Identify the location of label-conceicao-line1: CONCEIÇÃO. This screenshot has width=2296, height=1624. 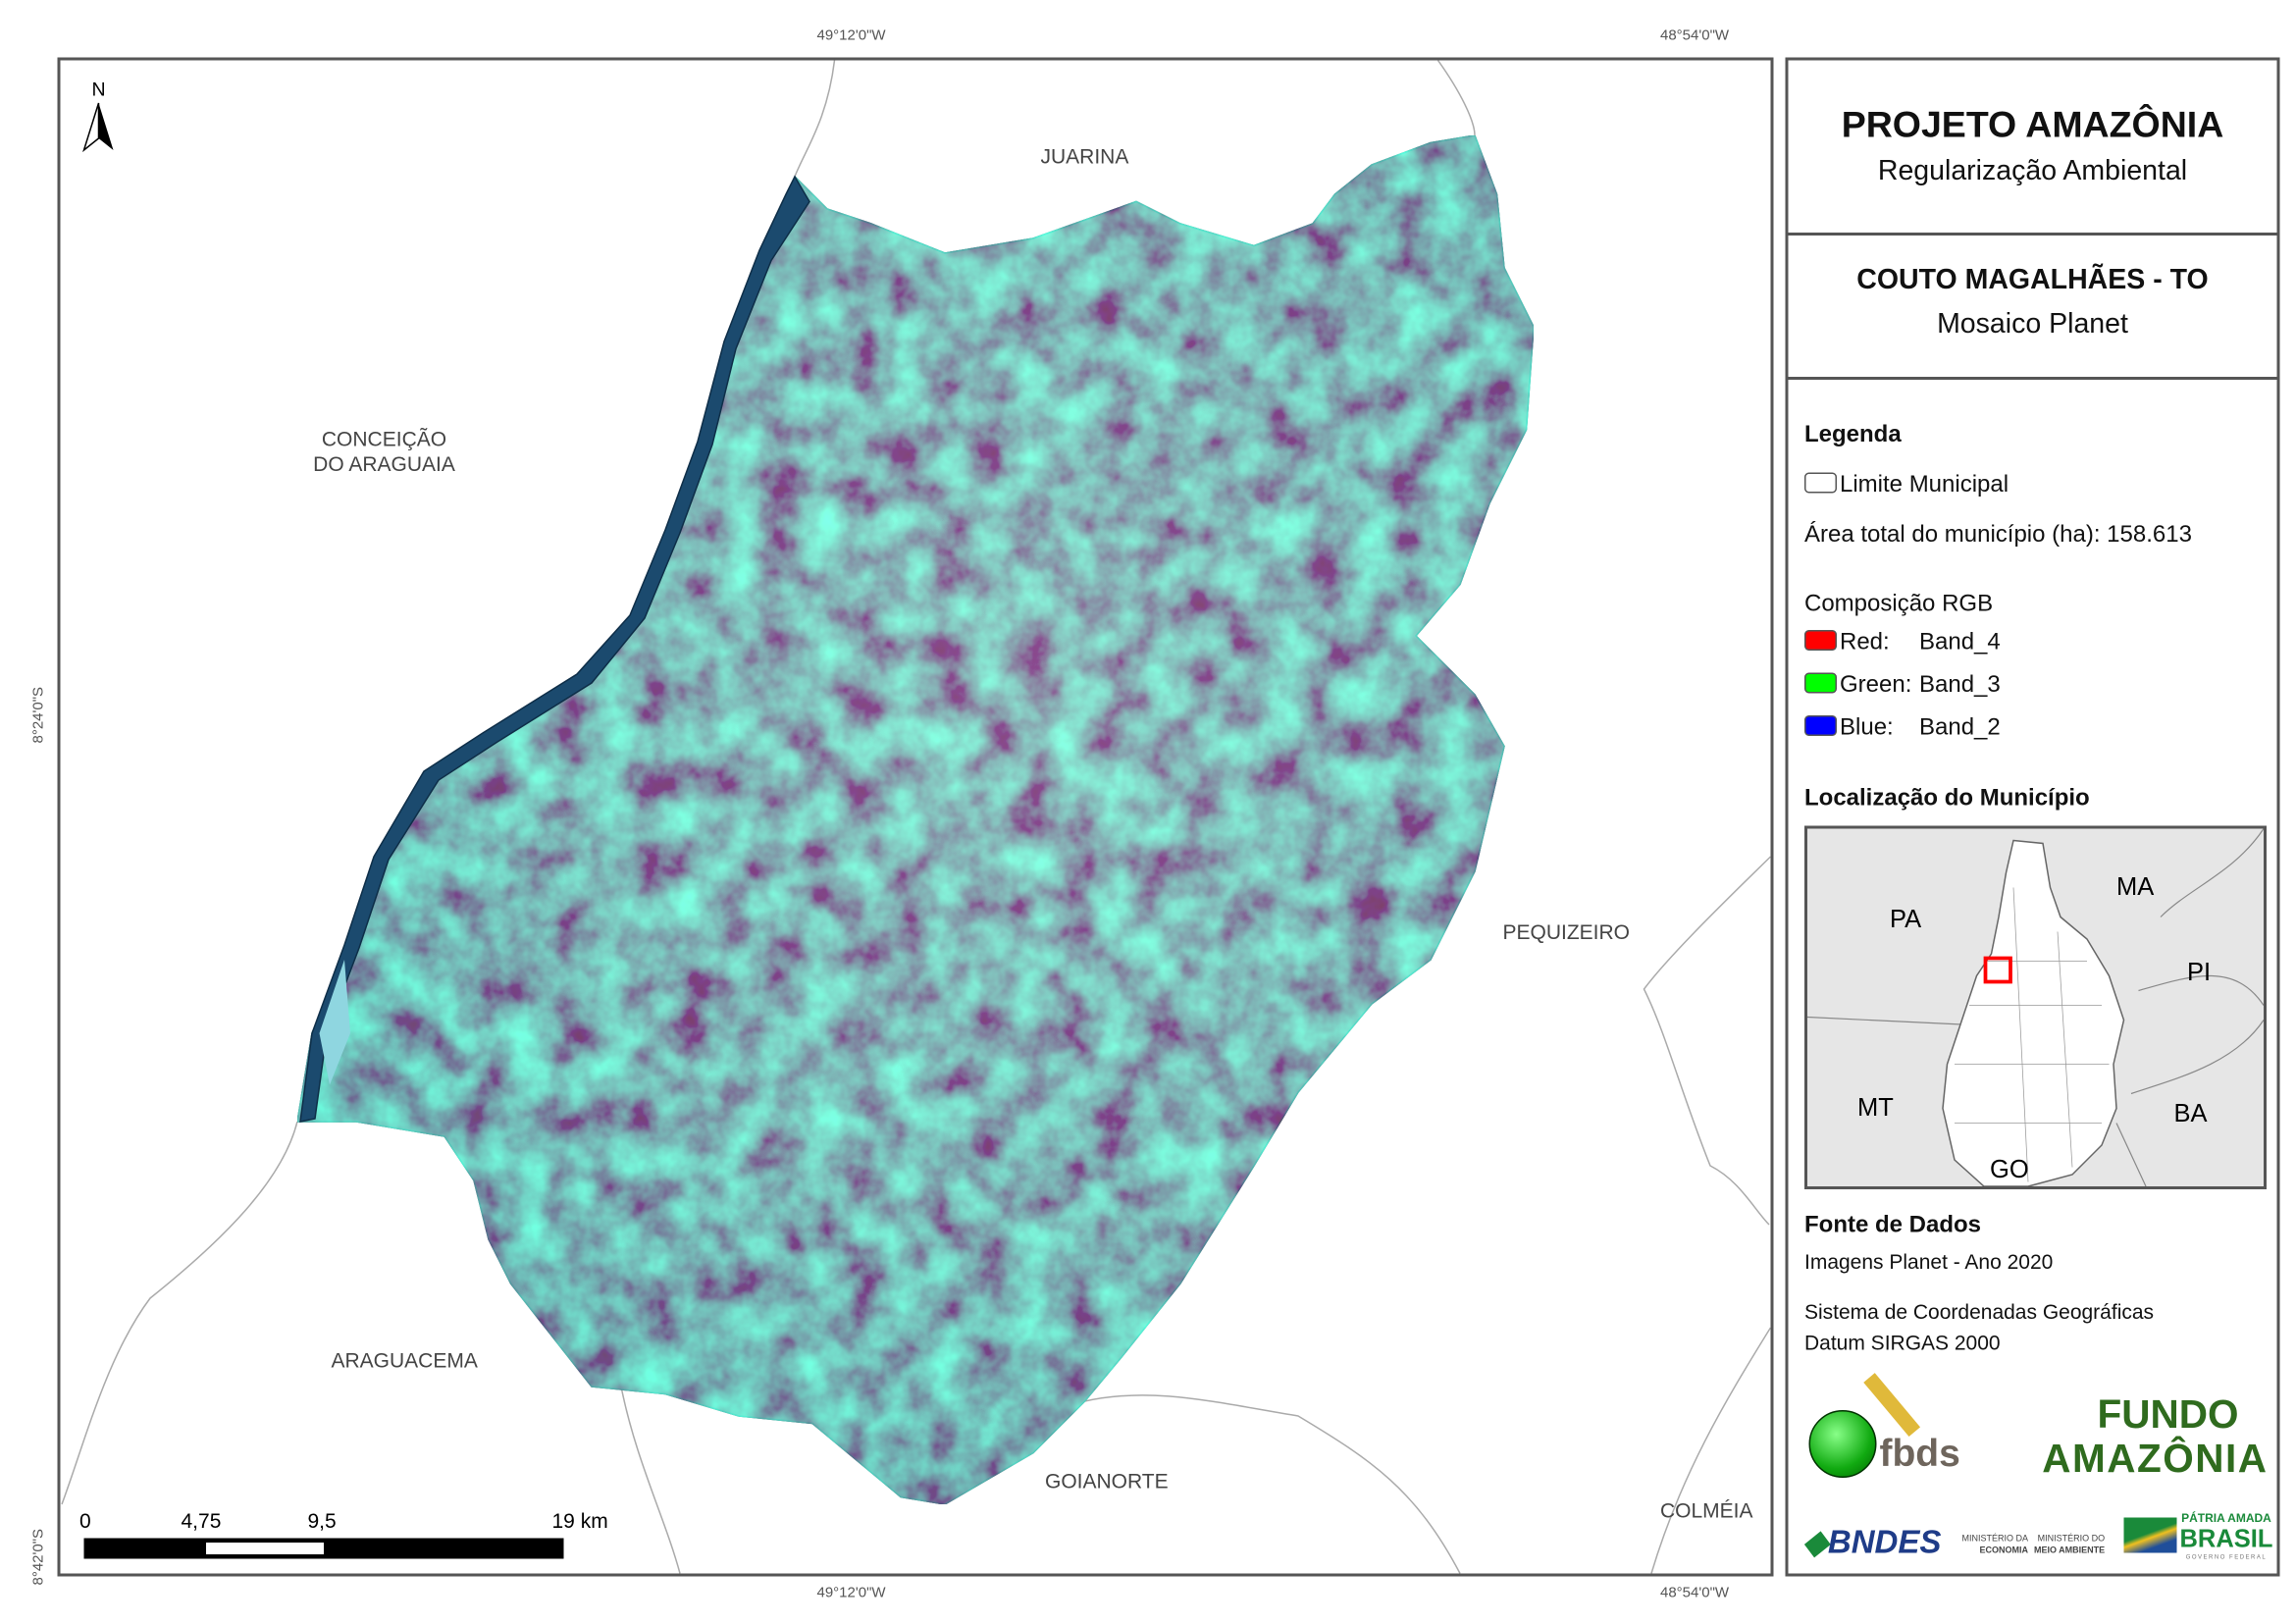
(384, 438).